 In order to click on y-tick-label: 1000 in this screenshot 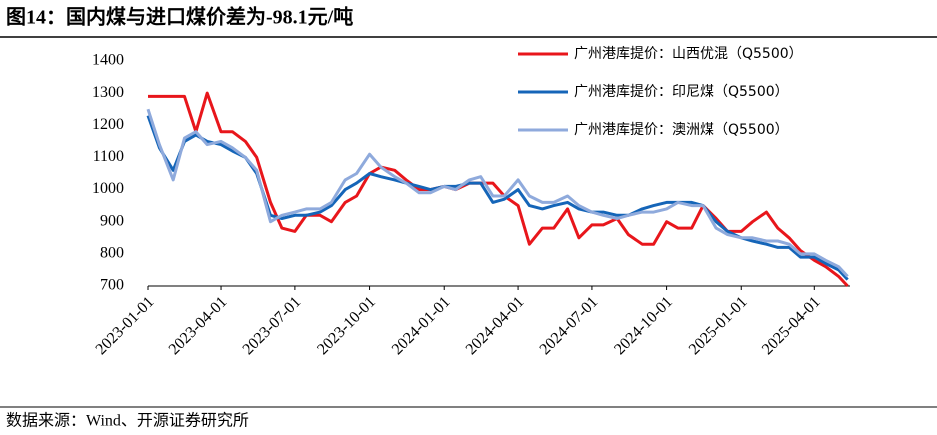, I will do `click(108, 188)`.